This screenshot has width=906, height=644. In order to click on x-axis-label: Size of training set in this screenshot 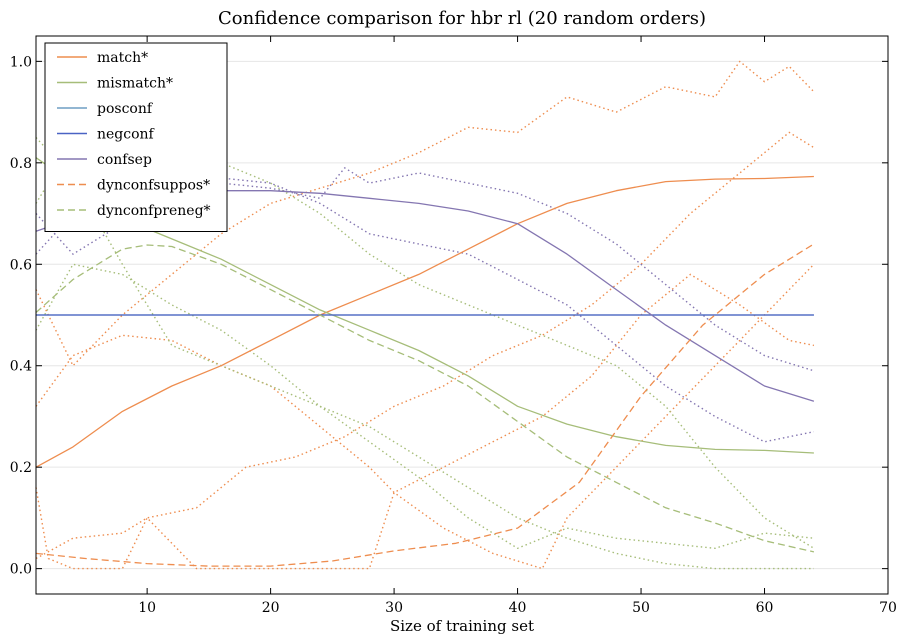, I will do `click(462, 626)`.